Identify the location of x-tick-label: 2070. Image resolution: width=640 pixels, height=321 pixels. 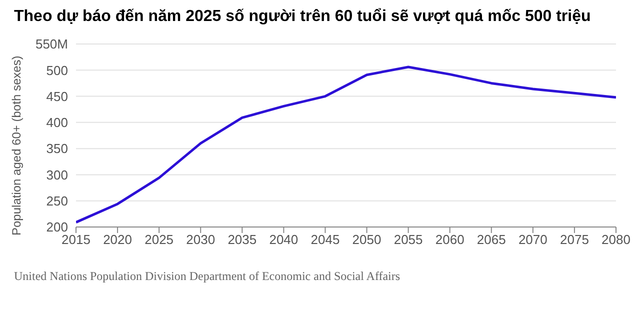
(533, 240).